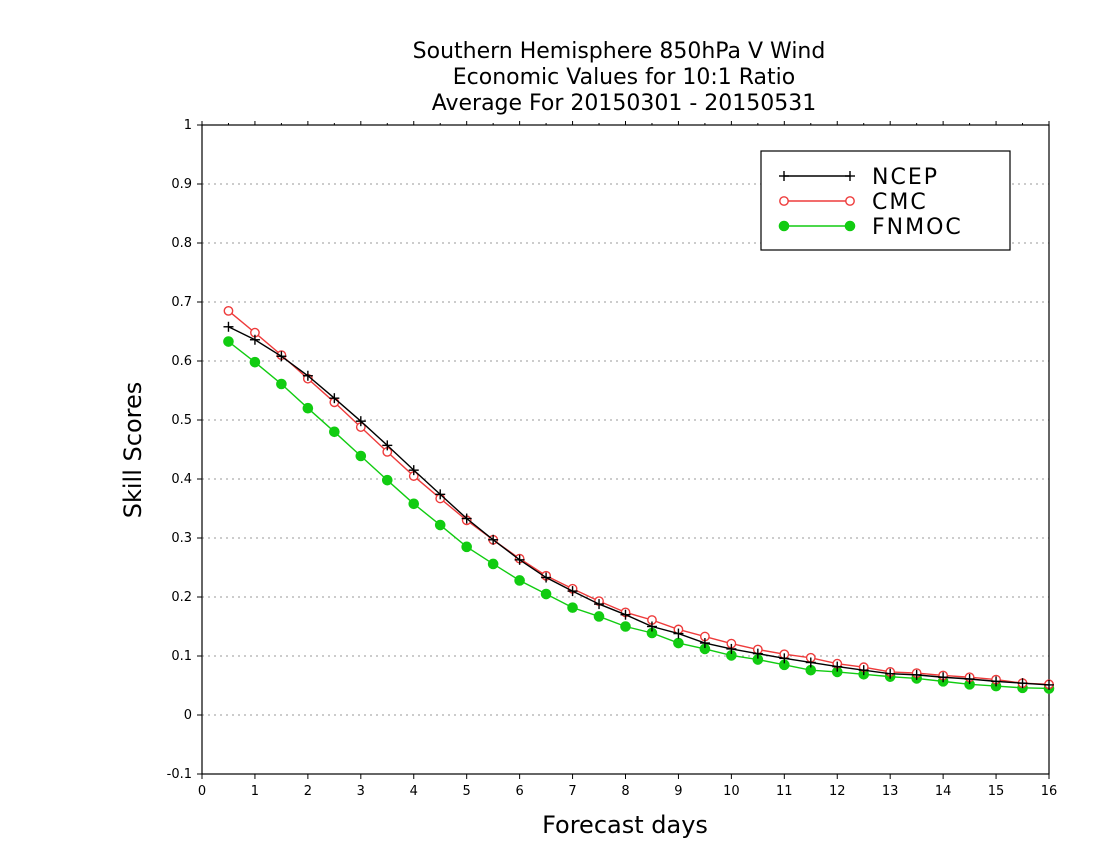 The image size is (1100, 850). I want to click on y-axis-label: Skill Scores, so click(133, 450).